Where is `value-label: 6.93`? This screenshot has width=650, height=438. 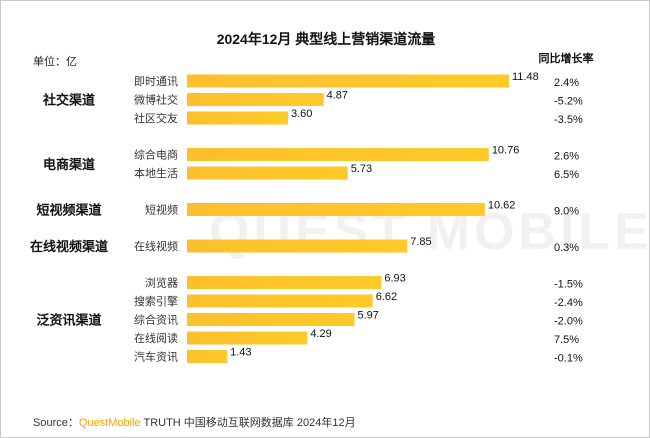
value-label: 6.93 is located at coordinates (394, 279).